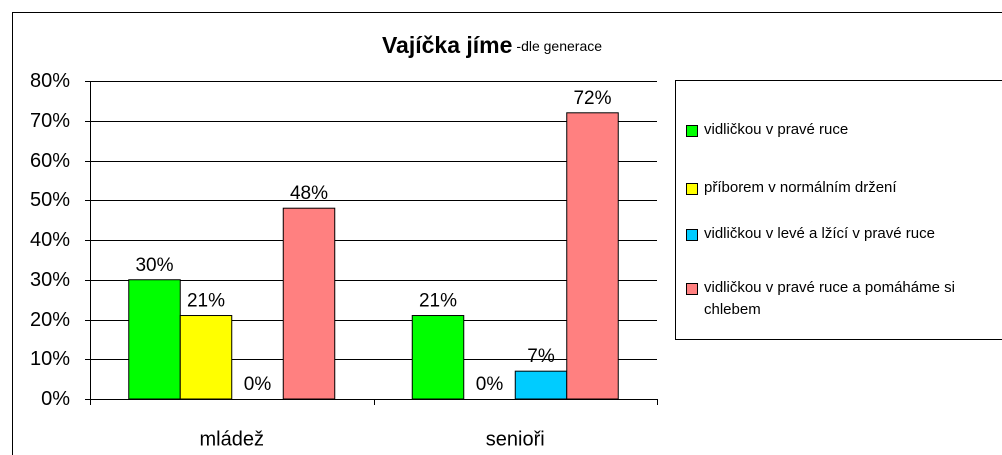 The height and width of the screenshot is (455, 1002). What do you see at coordinates (50, 280) in the screenshot?
I see `y-tick-label: 30%` at bounding box center [50, 280].